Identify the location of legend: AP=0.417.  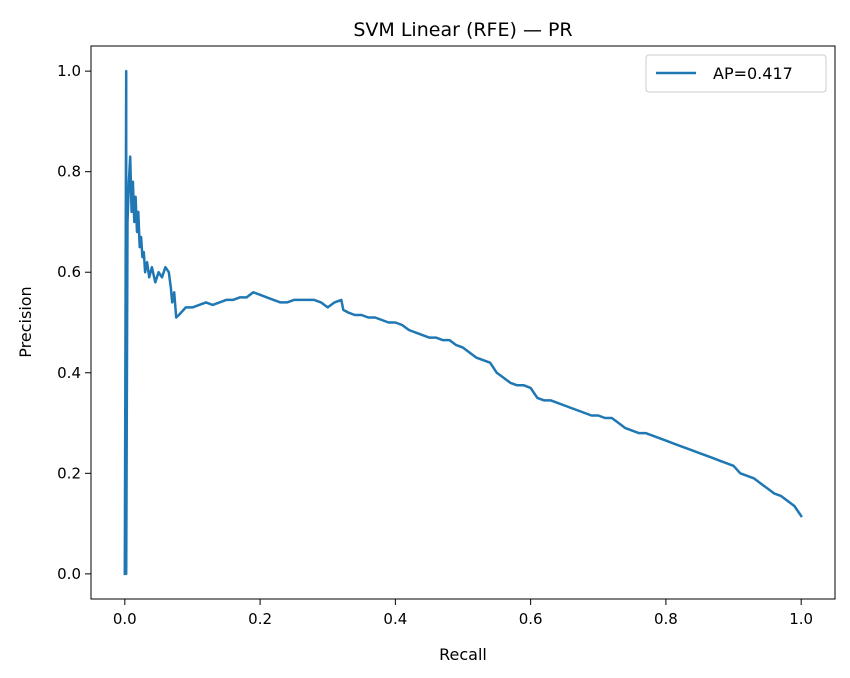
(736, 73).